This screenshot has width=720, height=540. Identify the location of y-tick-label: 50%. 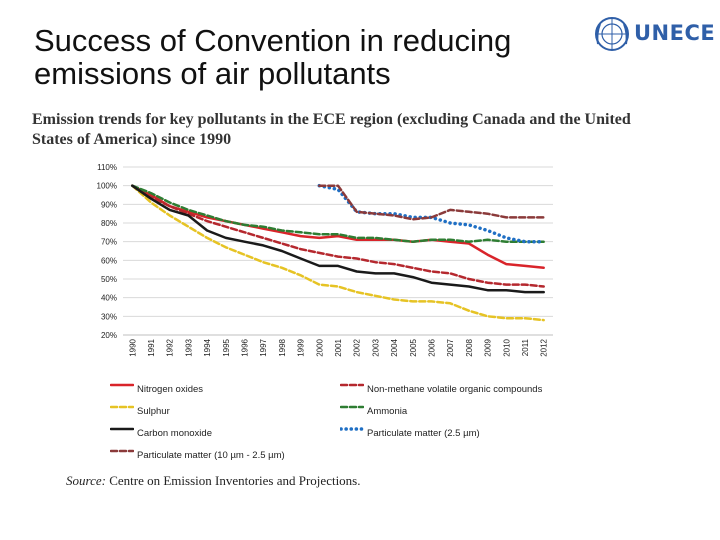
(109, 279).